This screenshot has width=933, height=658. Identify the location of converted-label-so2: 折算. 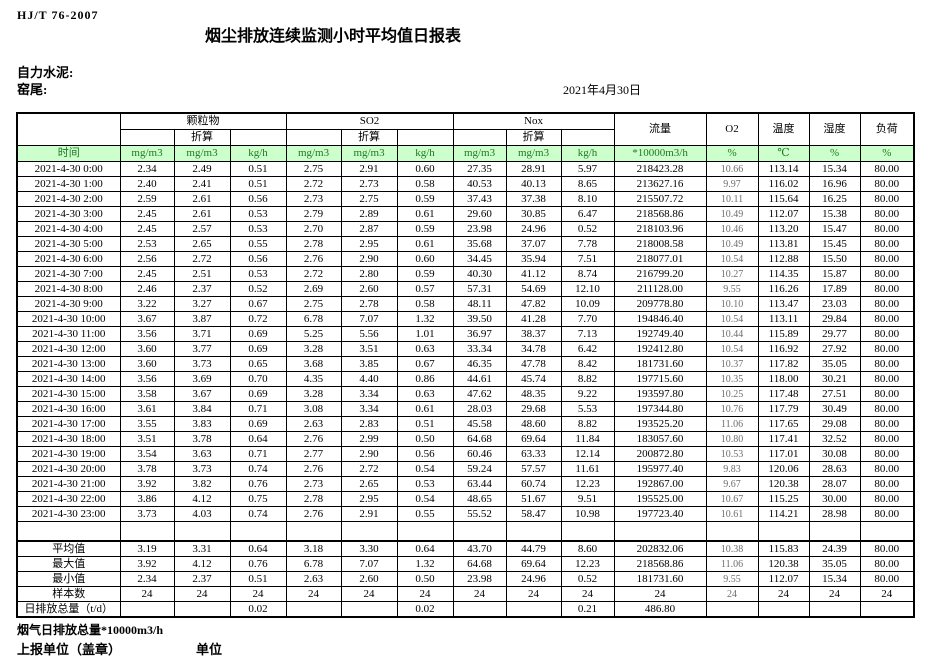
(369, 137).